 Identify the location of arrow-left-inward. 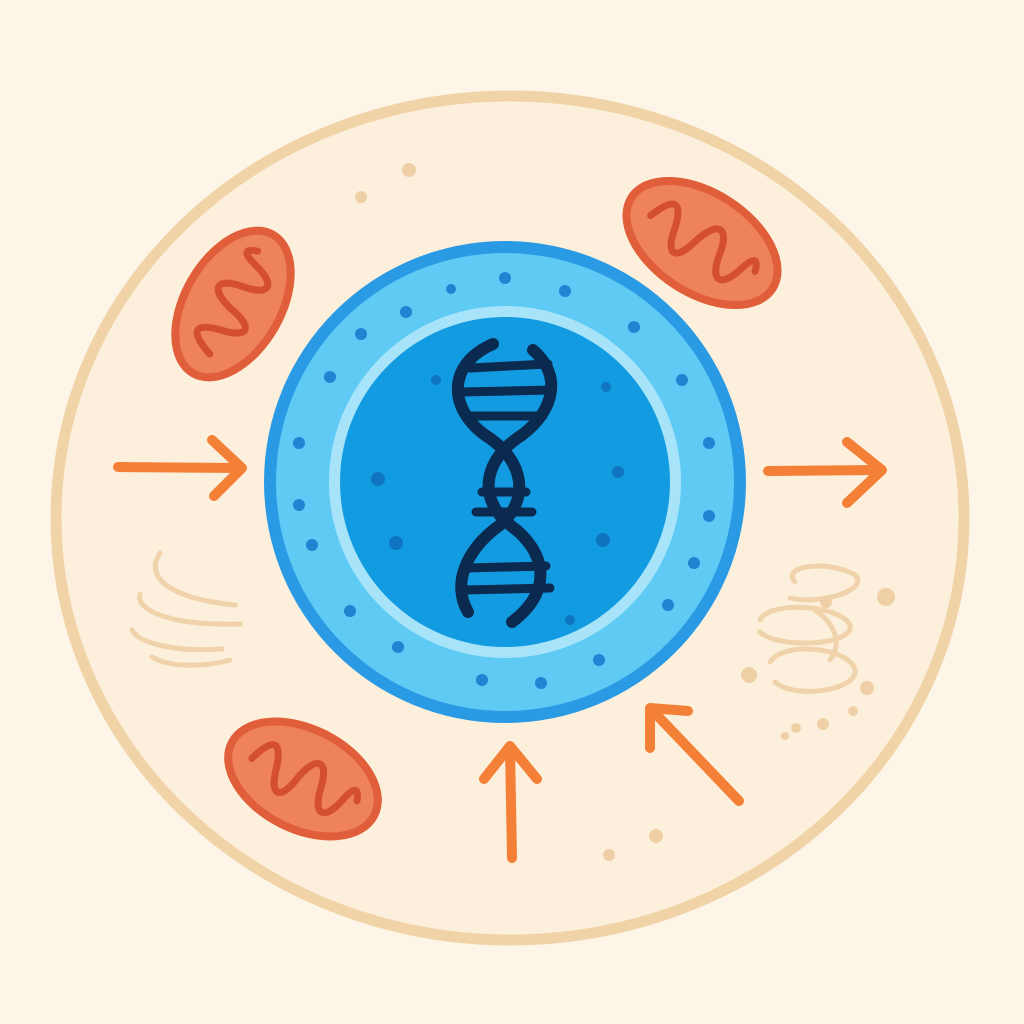
(180, 468).